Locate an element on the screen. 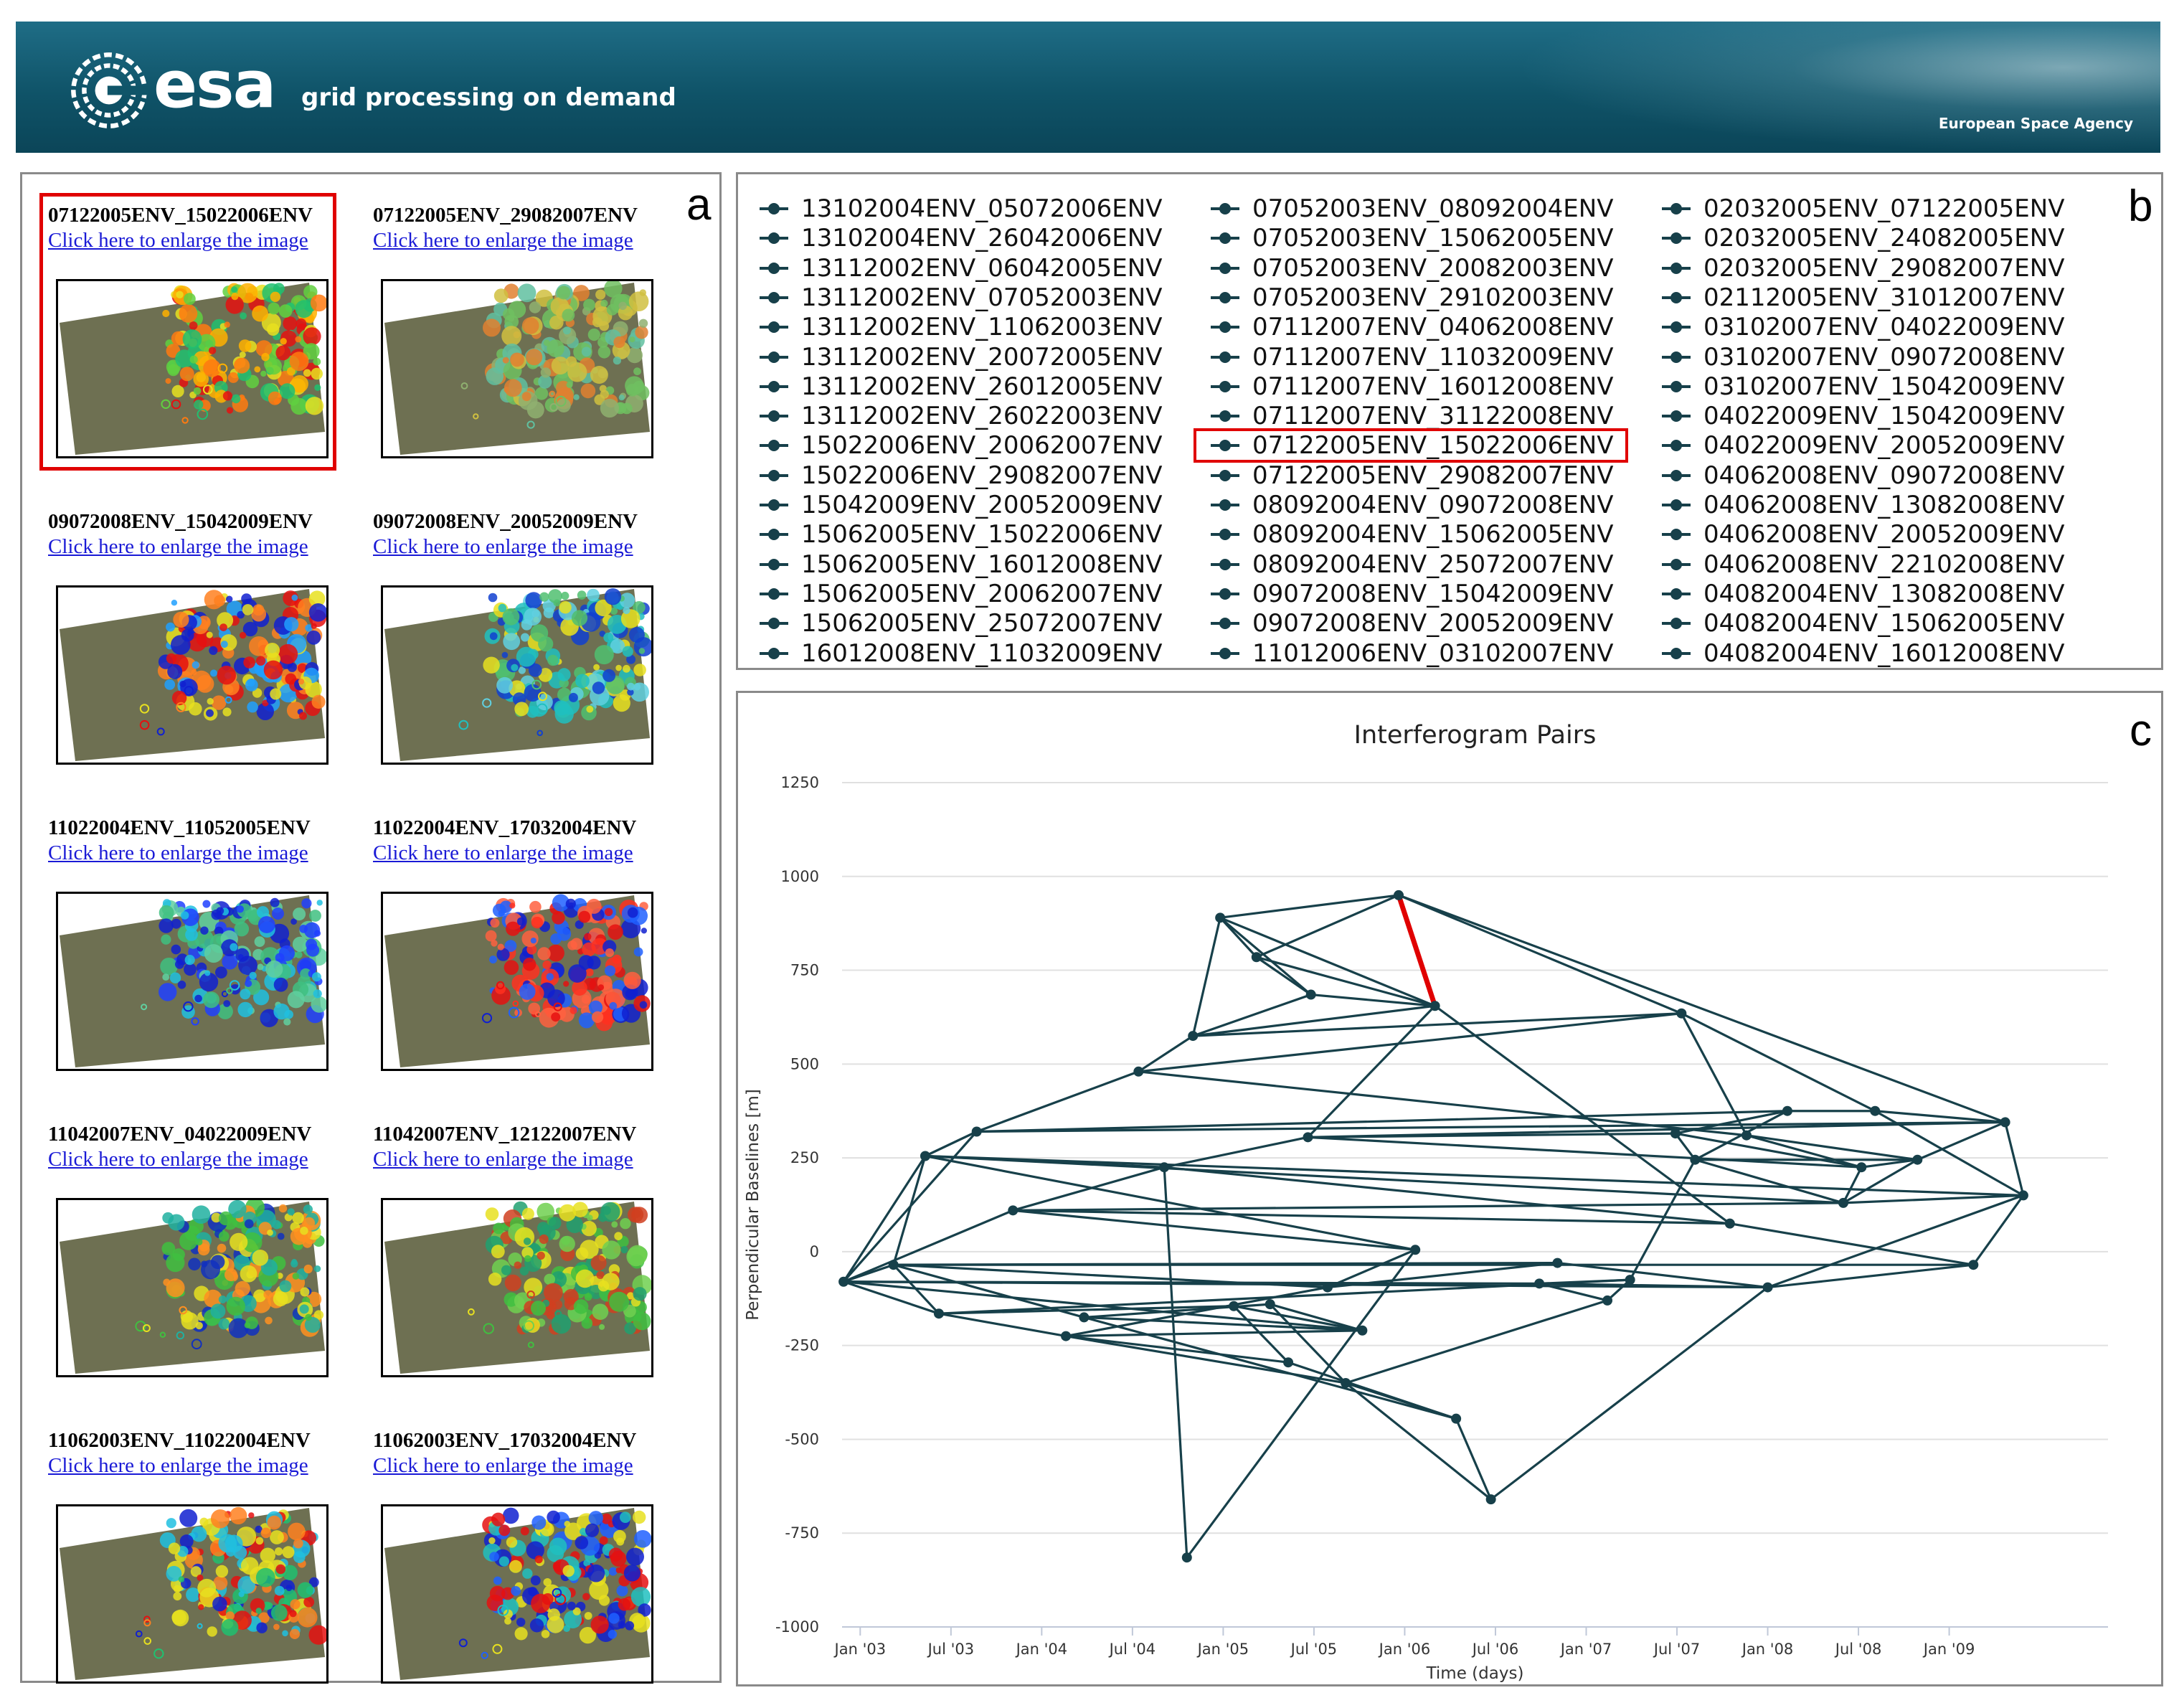 Image resolution: width=2174 pixels, height=1708 pixels. y-tick-label: 1250 is located at coordinates (800, 782).